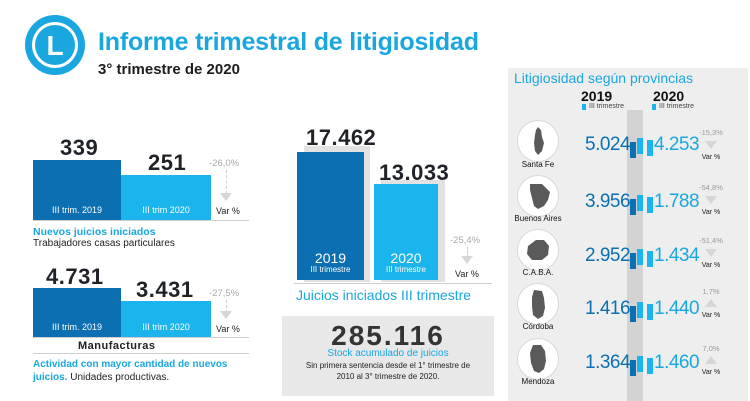 The width and height of the screenshot is (750, 401). I want to click on value-2020: 4.253, so click(677, 144).